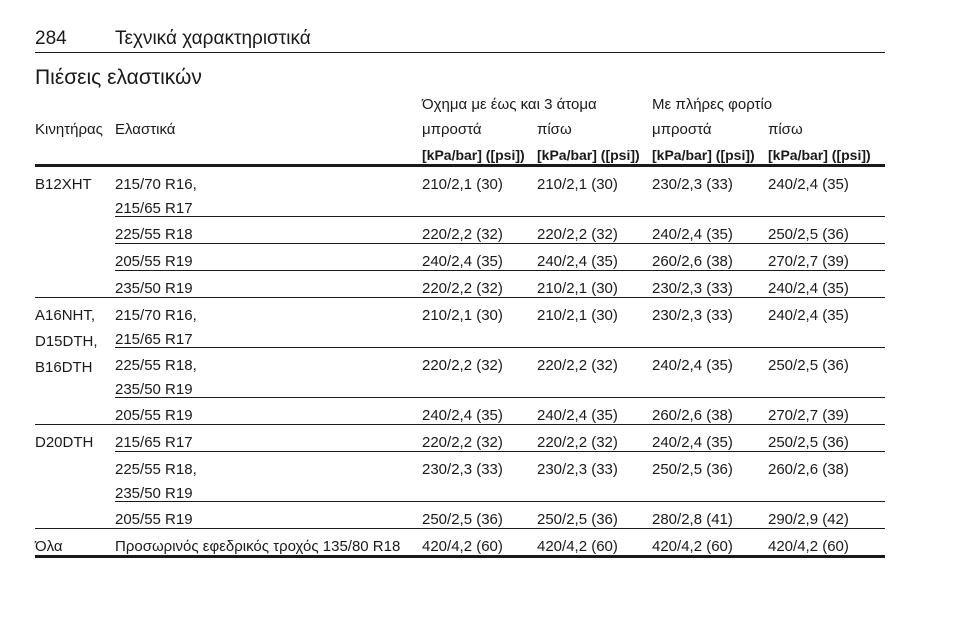 This screenshot has width=960, height=642. Describe the element at coordinates (49, 546) in the screenshot. I see `engine: Όλα` at that location.